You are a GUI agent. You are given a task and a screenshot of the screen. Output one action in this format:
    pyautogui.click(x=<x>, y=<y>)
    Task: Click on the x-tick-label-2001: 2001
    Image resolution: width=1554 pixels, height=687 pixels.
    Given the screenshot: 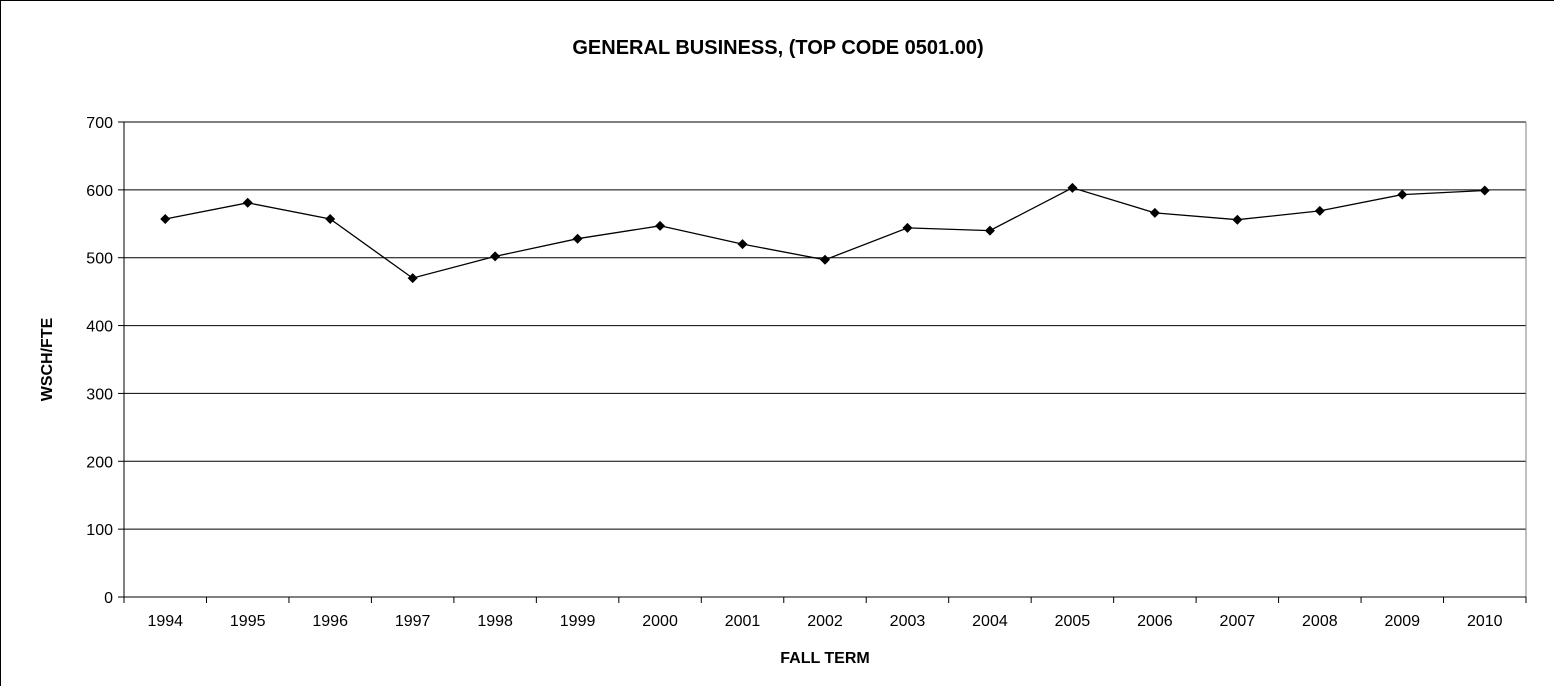 What is the action you would take?
    pyautogui.click(x=743, y=621)
    